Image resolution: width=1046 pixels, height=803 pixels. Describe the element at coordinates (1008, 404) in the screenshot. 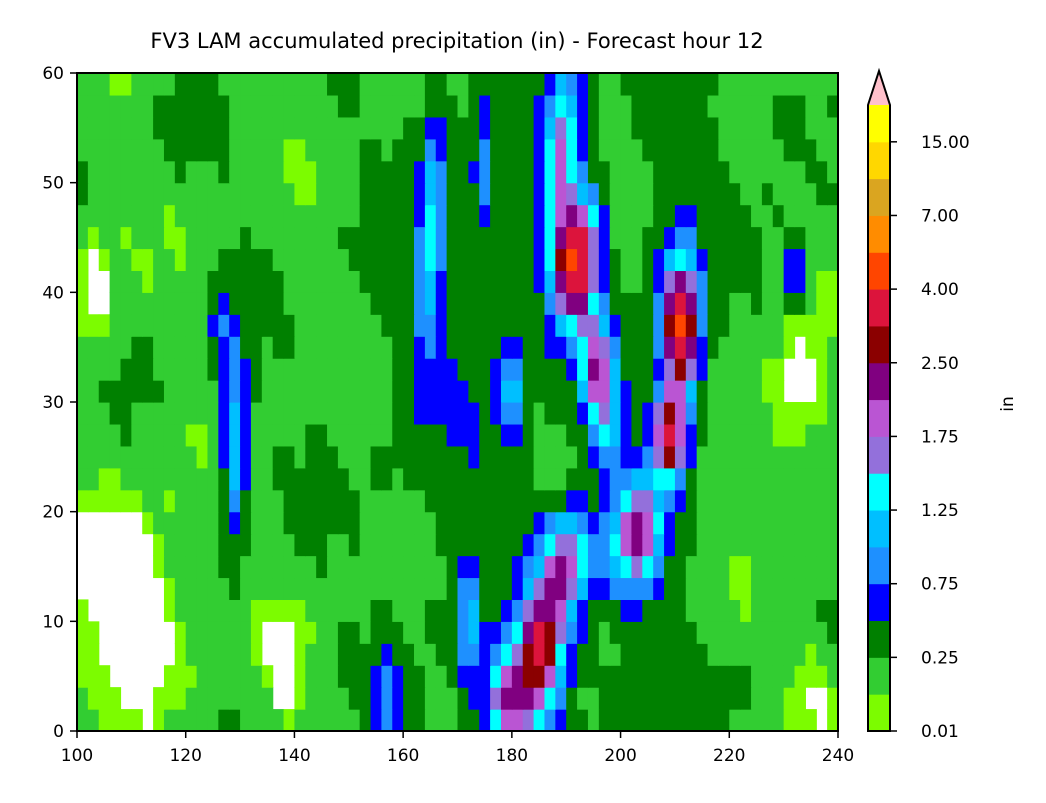

I see `colorbar-label: in` at that location.